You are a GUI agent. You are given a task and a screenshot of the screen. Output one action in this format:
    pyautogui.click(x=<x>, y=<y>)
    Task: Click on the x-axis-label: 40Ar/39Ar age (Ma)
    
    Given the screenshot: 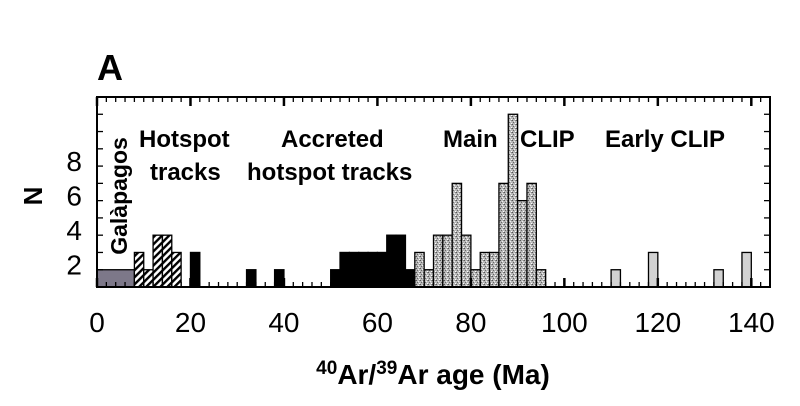 What is the action you would take?
    pyautogui.click(x=433, y=374)
    